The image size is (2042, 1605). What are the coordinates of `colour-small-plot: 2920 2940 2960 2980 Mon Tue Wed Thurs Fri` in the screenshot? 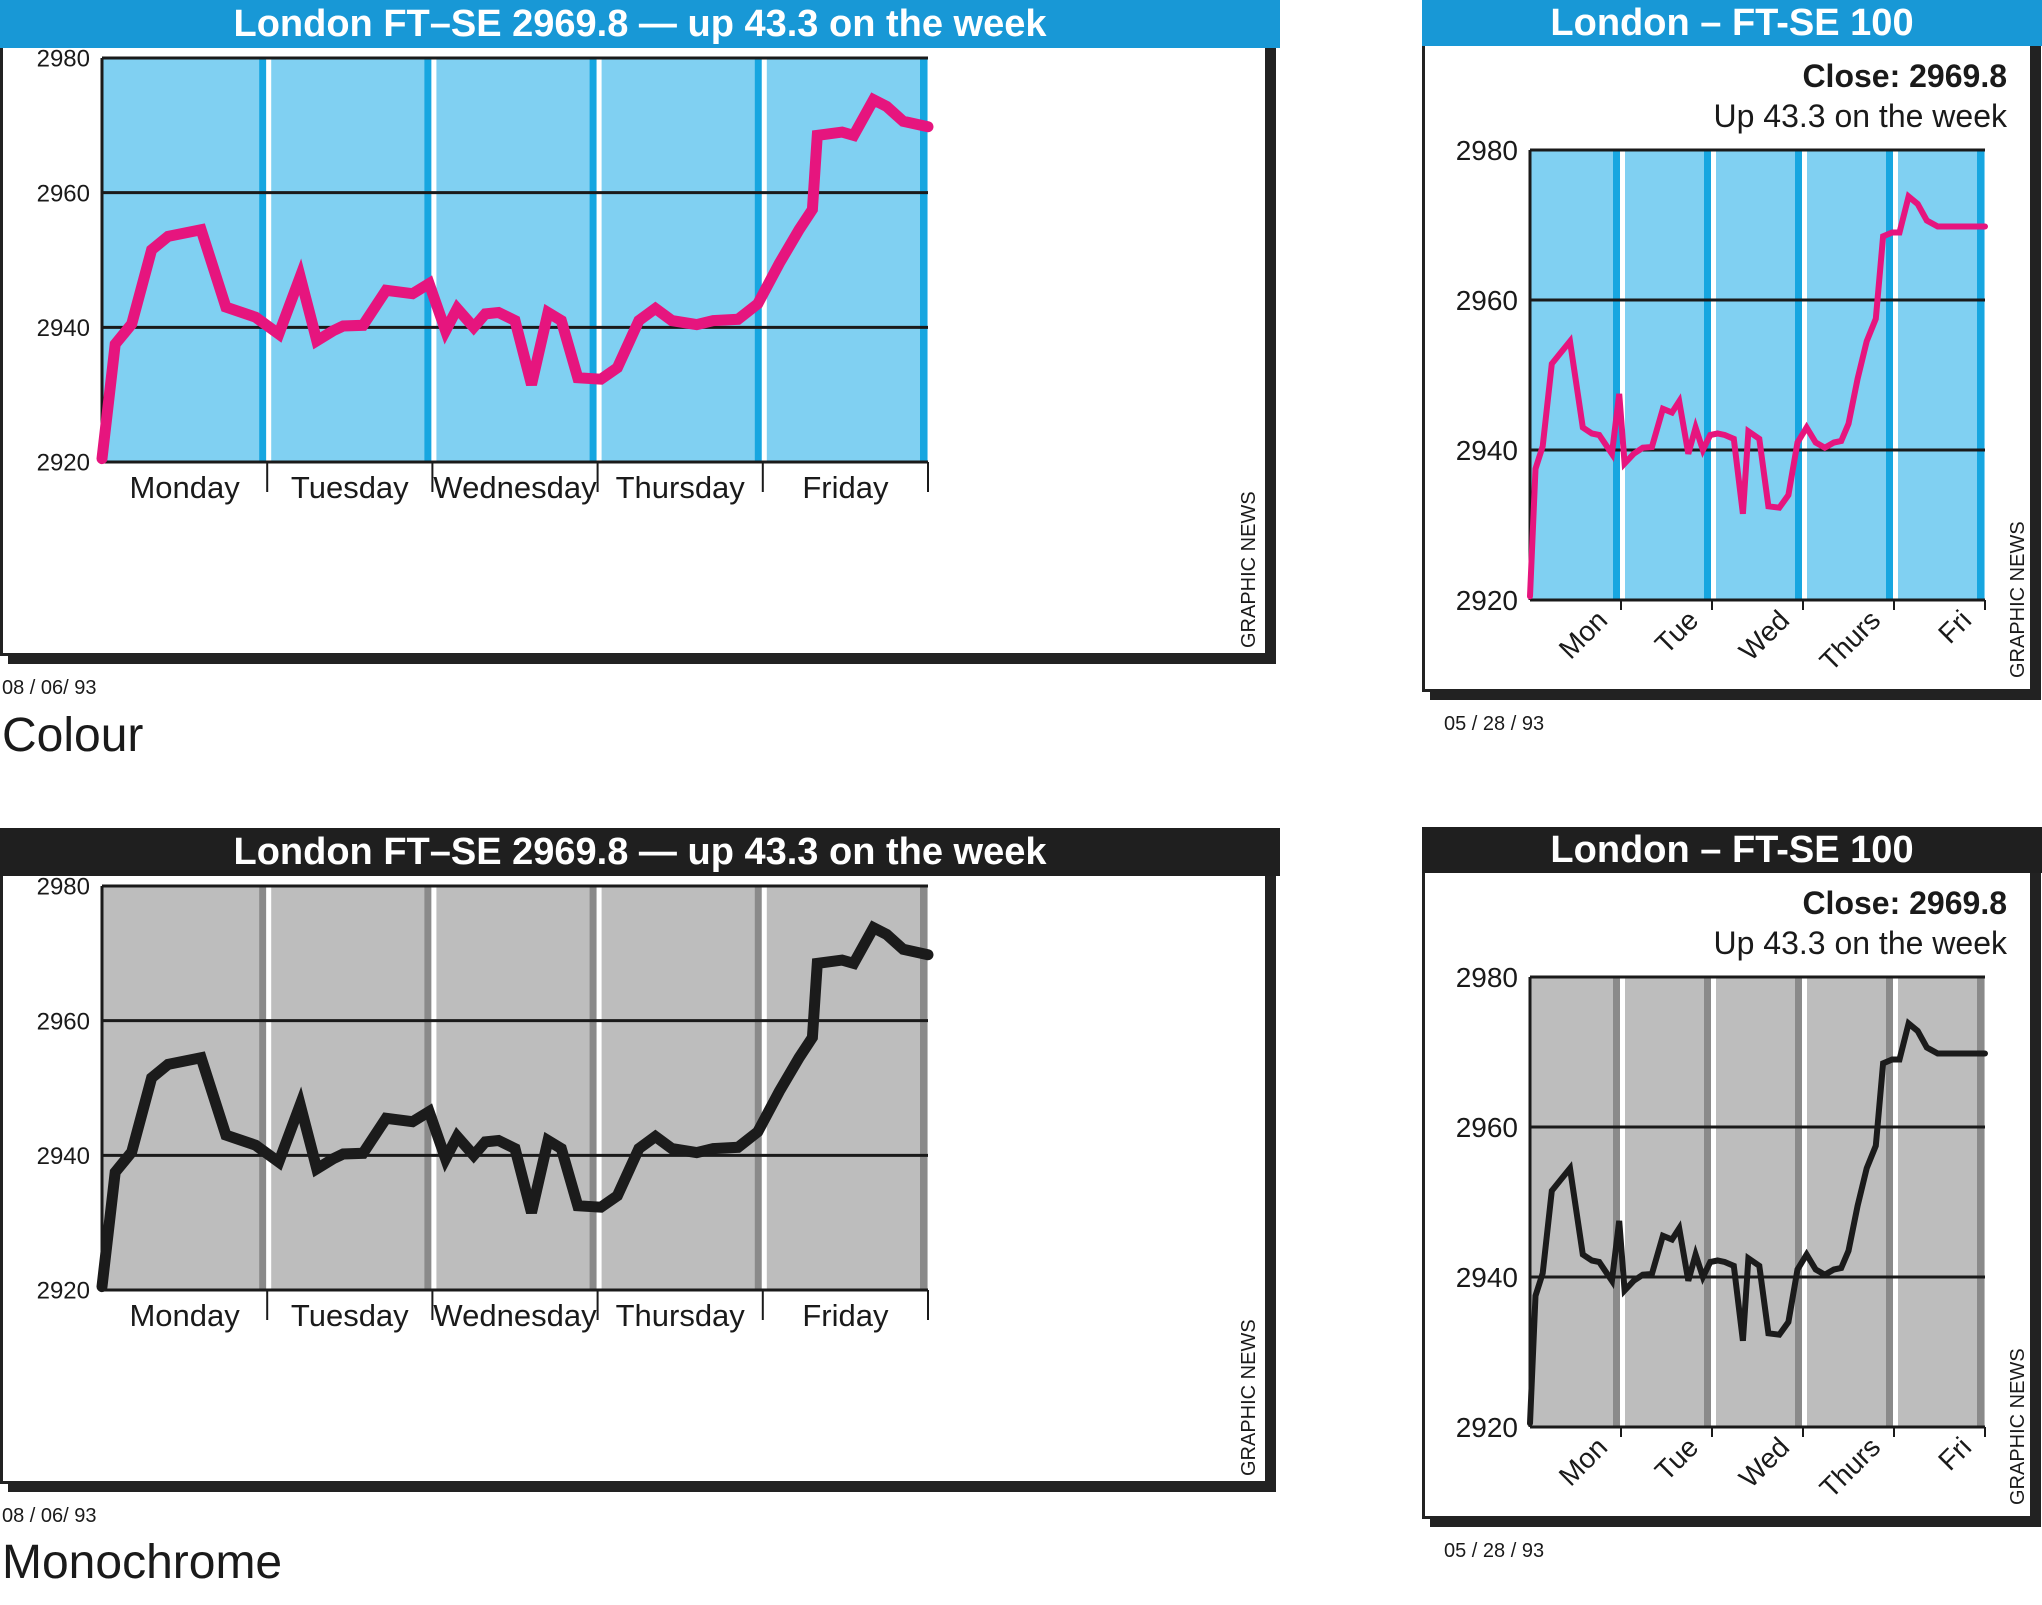 It's located at (1722, 406).